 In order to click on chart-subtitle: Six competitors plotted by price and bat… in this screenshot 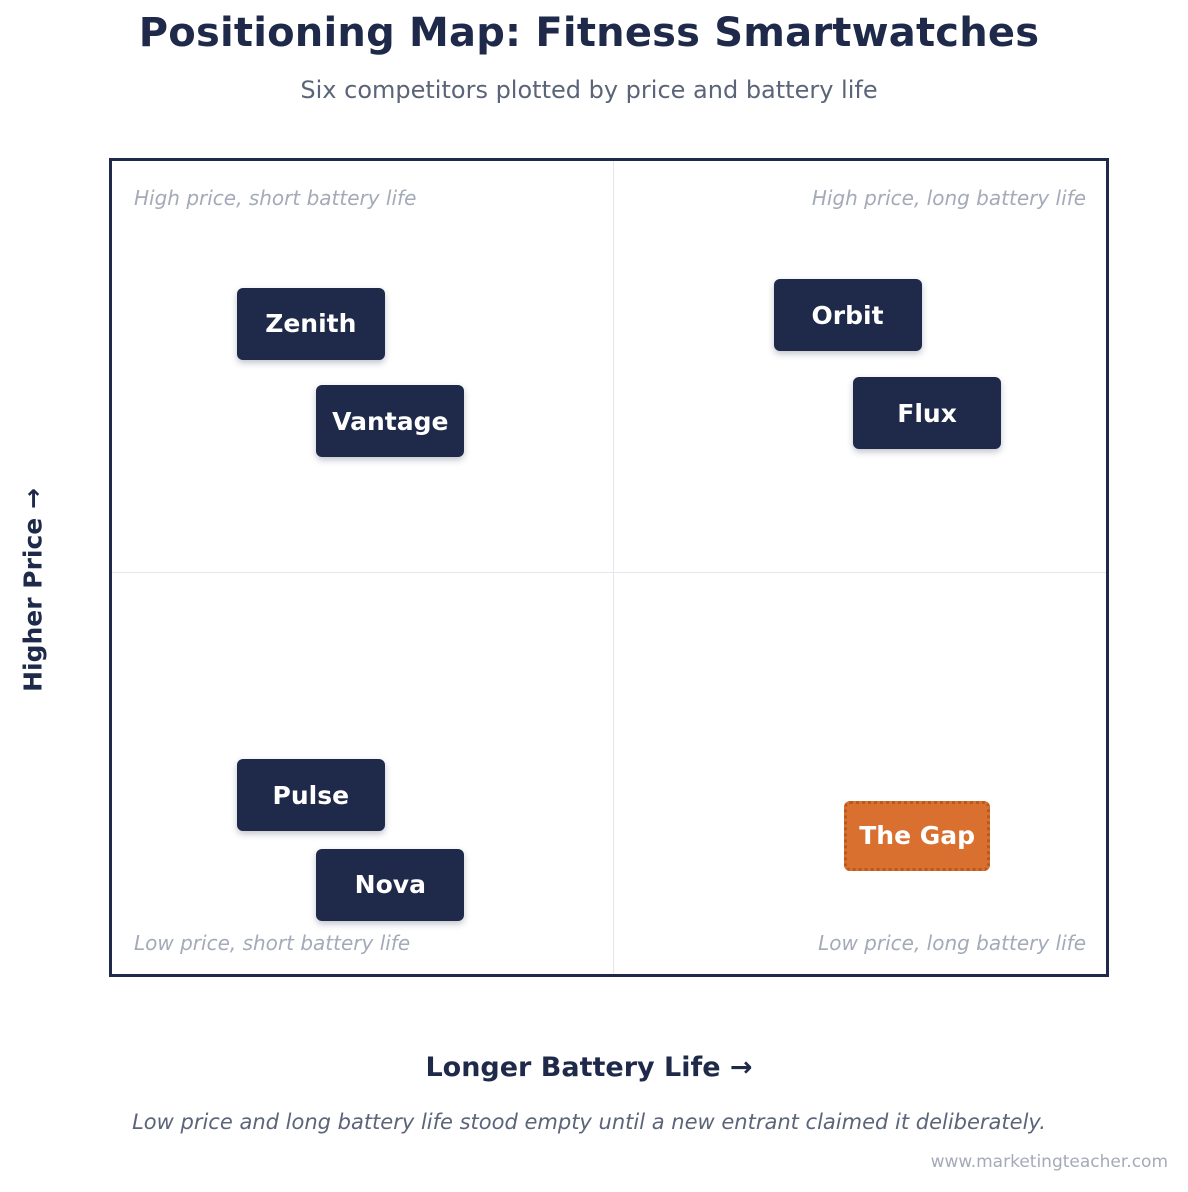, I will do `click(589, 90)`.